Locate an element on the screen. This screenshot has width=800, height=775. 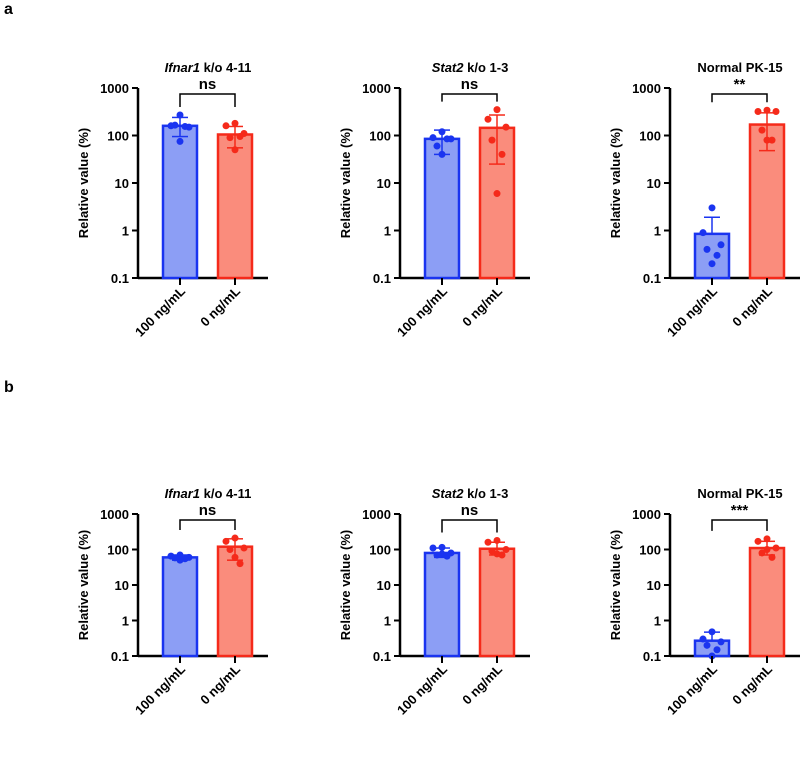
chart-title-text: Normal PK-15 is located at coordinates (739, 67).